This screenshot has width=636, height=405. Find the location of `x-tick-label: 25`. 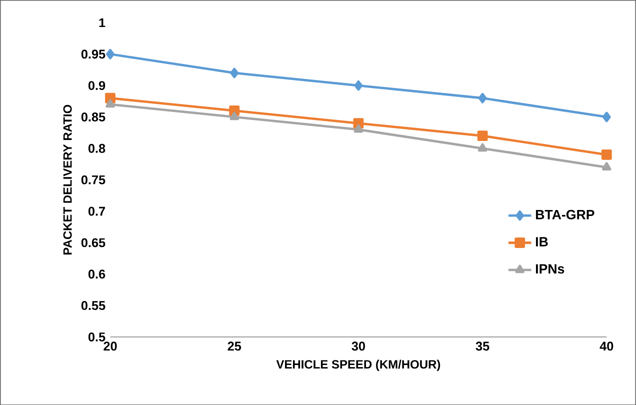

x-tick-label: 25 is located at coordinates (235, 346).